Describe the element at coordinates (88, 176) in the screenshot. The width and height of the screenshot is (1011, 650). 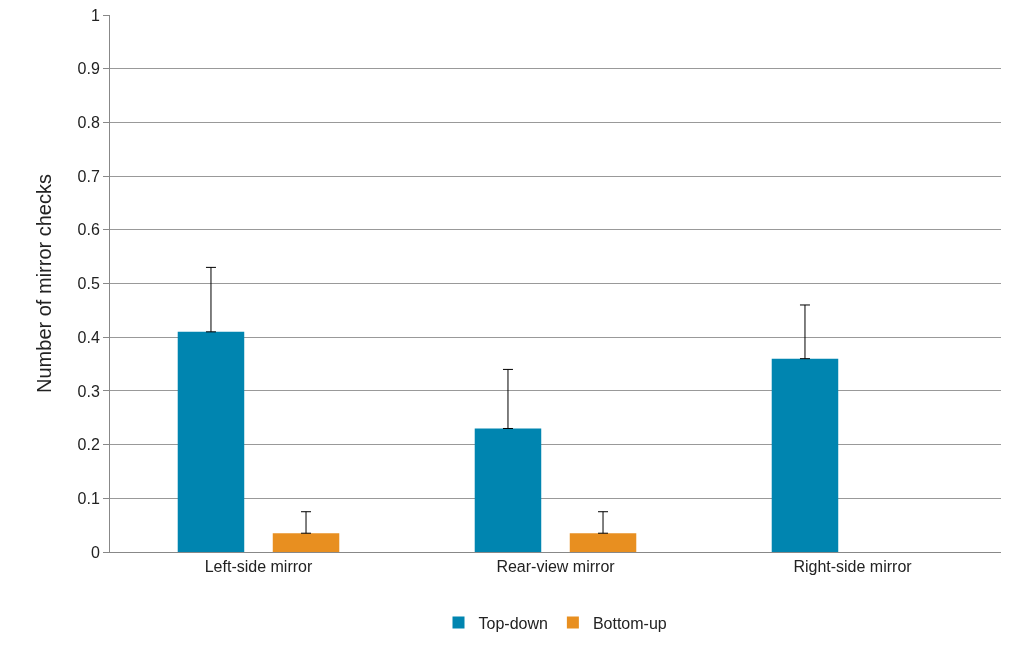
I see `y-tick-label: 0.7` at that location.